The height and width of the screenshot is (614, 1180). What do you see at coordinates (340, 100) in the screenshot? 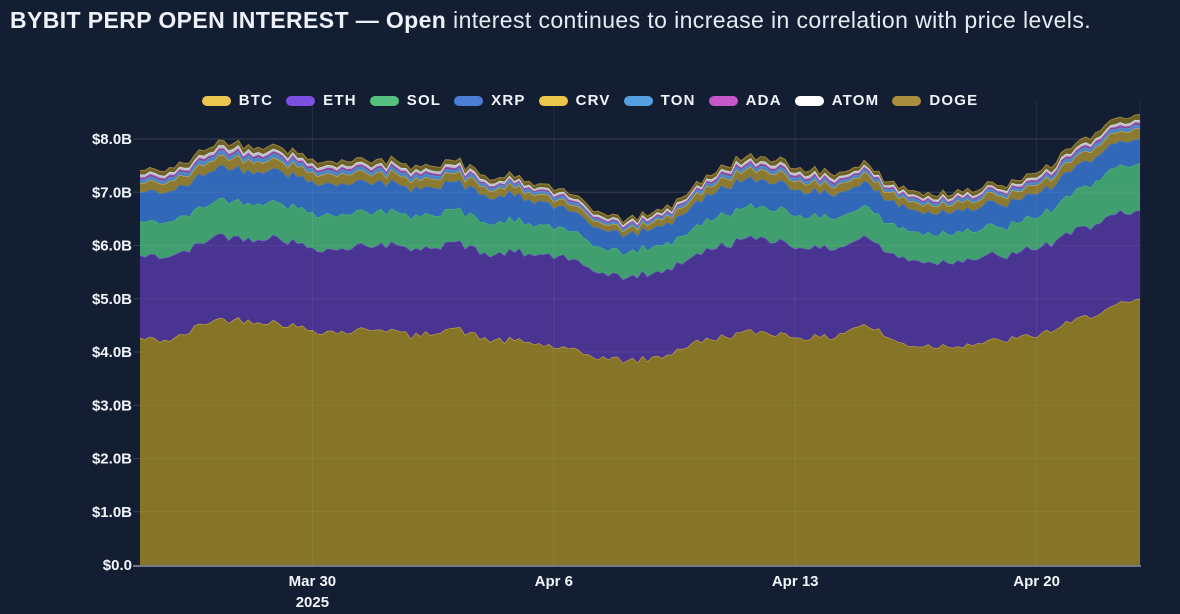
I see `legend-label: ETH` at bounding box center [340, 100].